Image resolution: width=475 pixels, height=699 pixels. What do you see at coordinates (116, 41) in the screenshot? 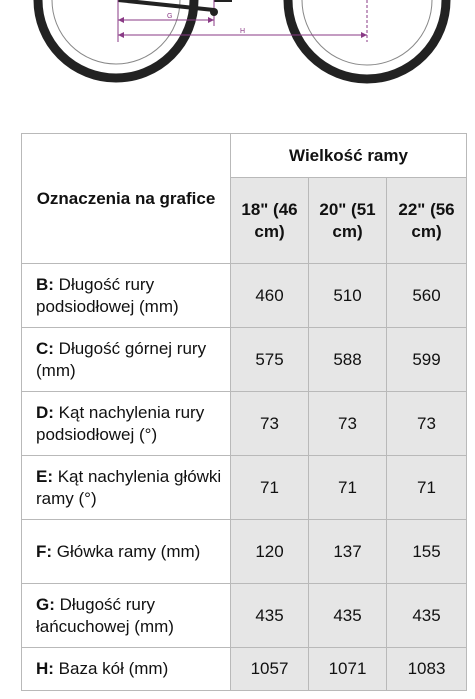
I see `rear-wheel` at bounding box center [116, 41].